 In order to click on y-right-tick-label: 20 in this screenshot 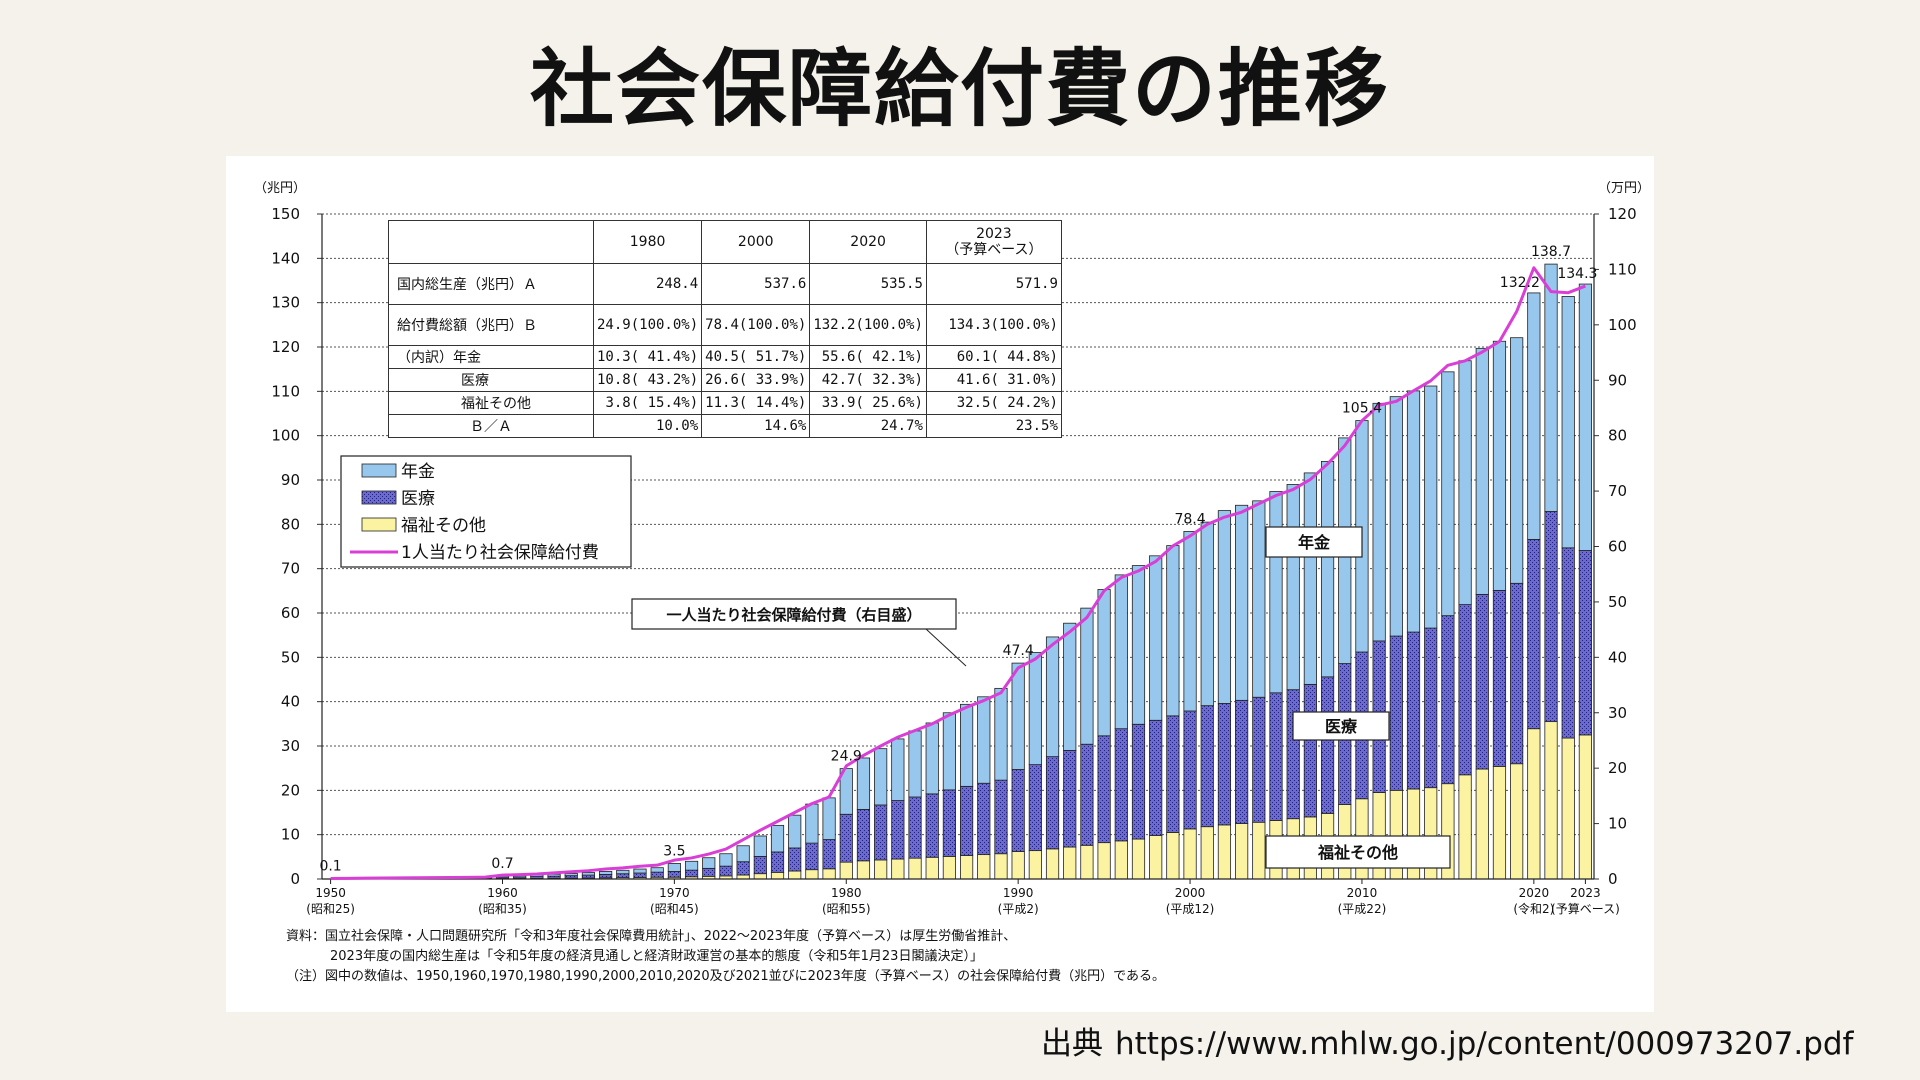, I will do `click(1617, 768)`.